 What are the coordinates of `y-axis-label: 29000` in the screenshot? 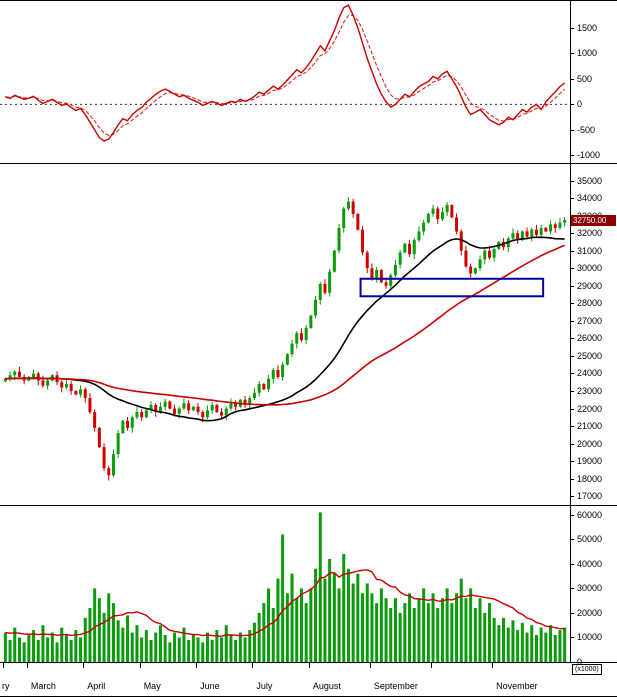 It's located at (590, 285).